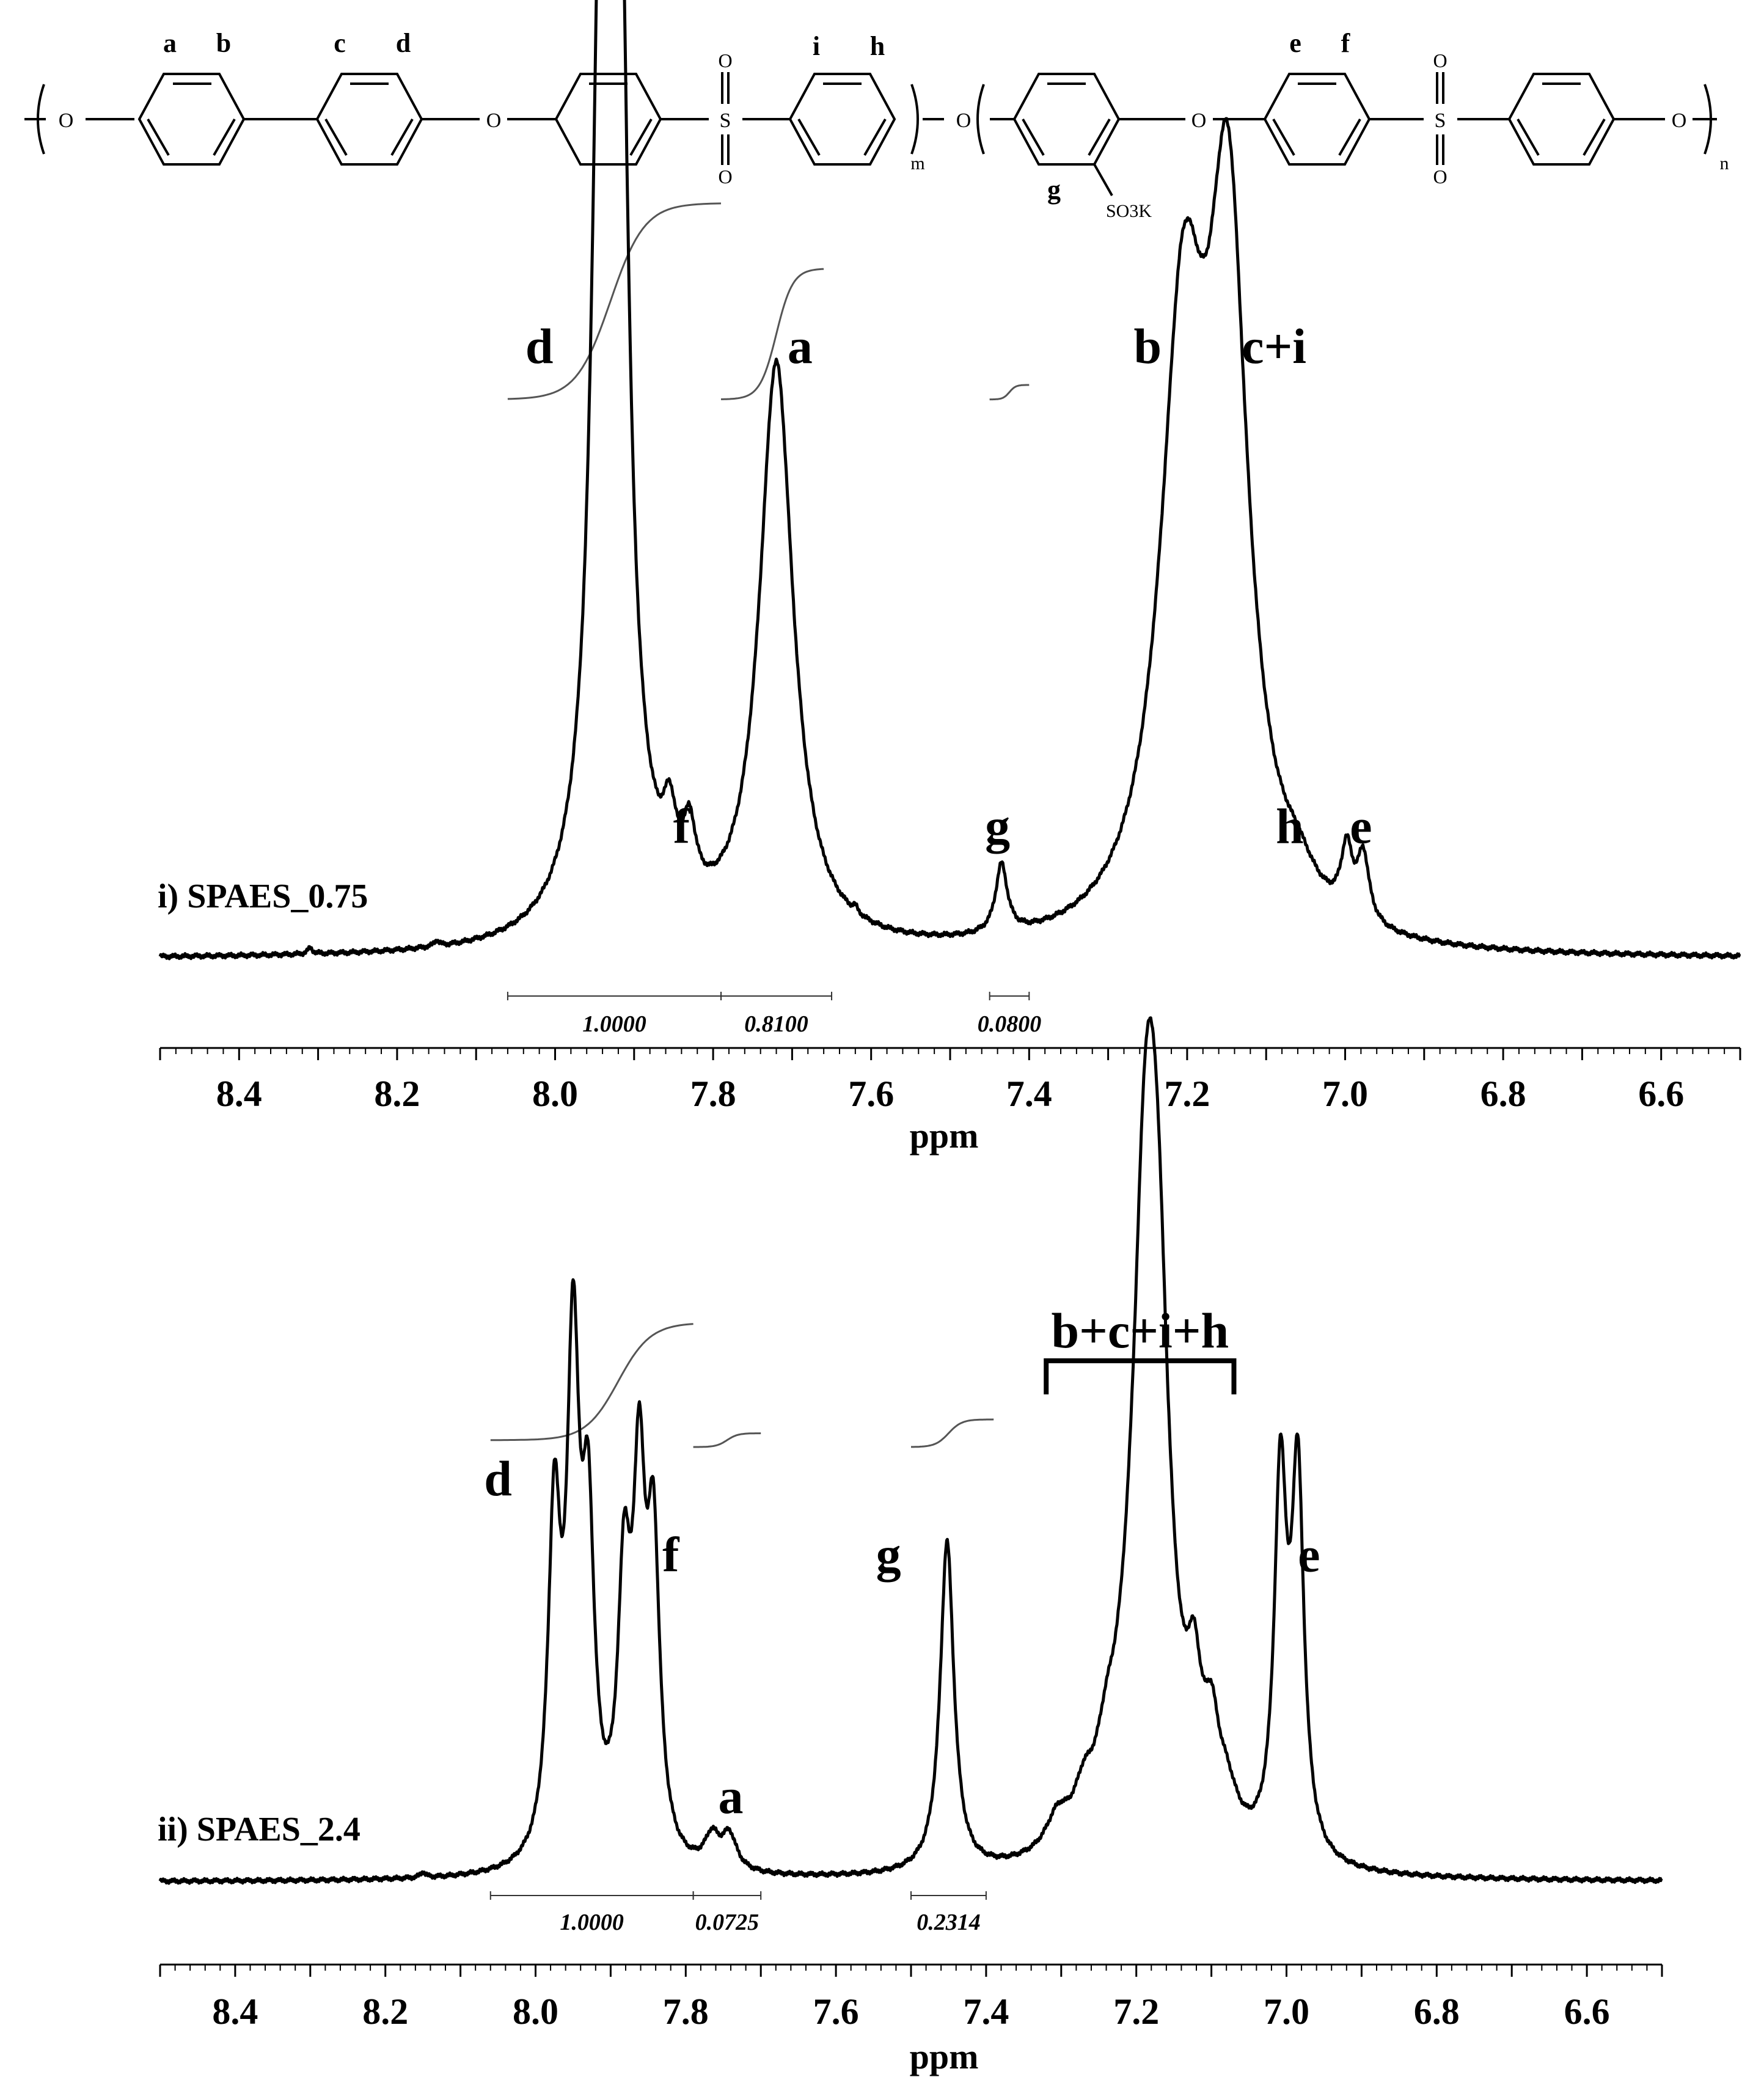 This screenshot has width=1764, height=2077. I want to click on peak-label-b: b, so click(1147, 346).